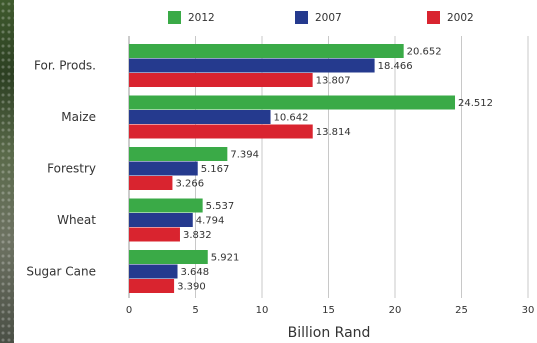 The width and height of the screenshot is (537, 343). What do you see at coordinates (174, 17) in the screenshot?
I see `legend-swatch-2012` at bounding box center [174, 17].